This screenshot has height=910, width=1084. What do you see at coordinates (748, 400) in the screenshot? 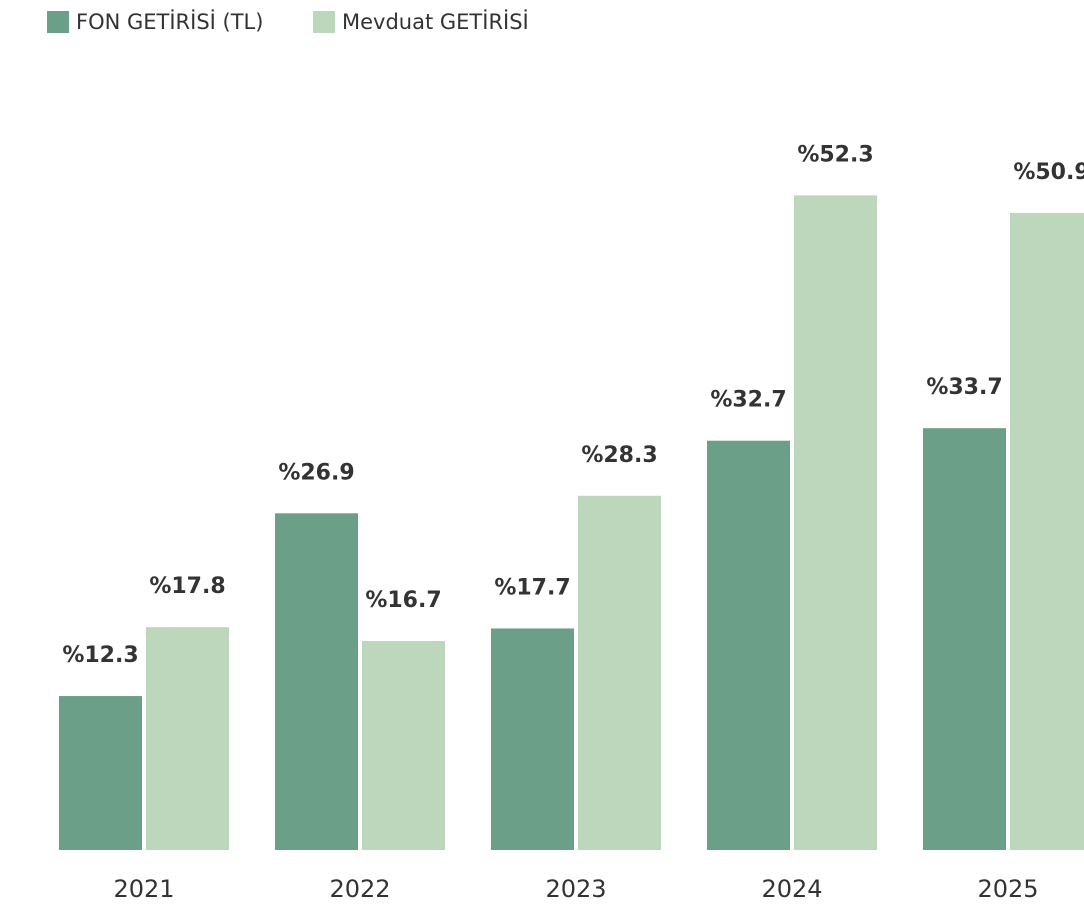
I see `value-label: %32.7` at bounding box center [748, 400].